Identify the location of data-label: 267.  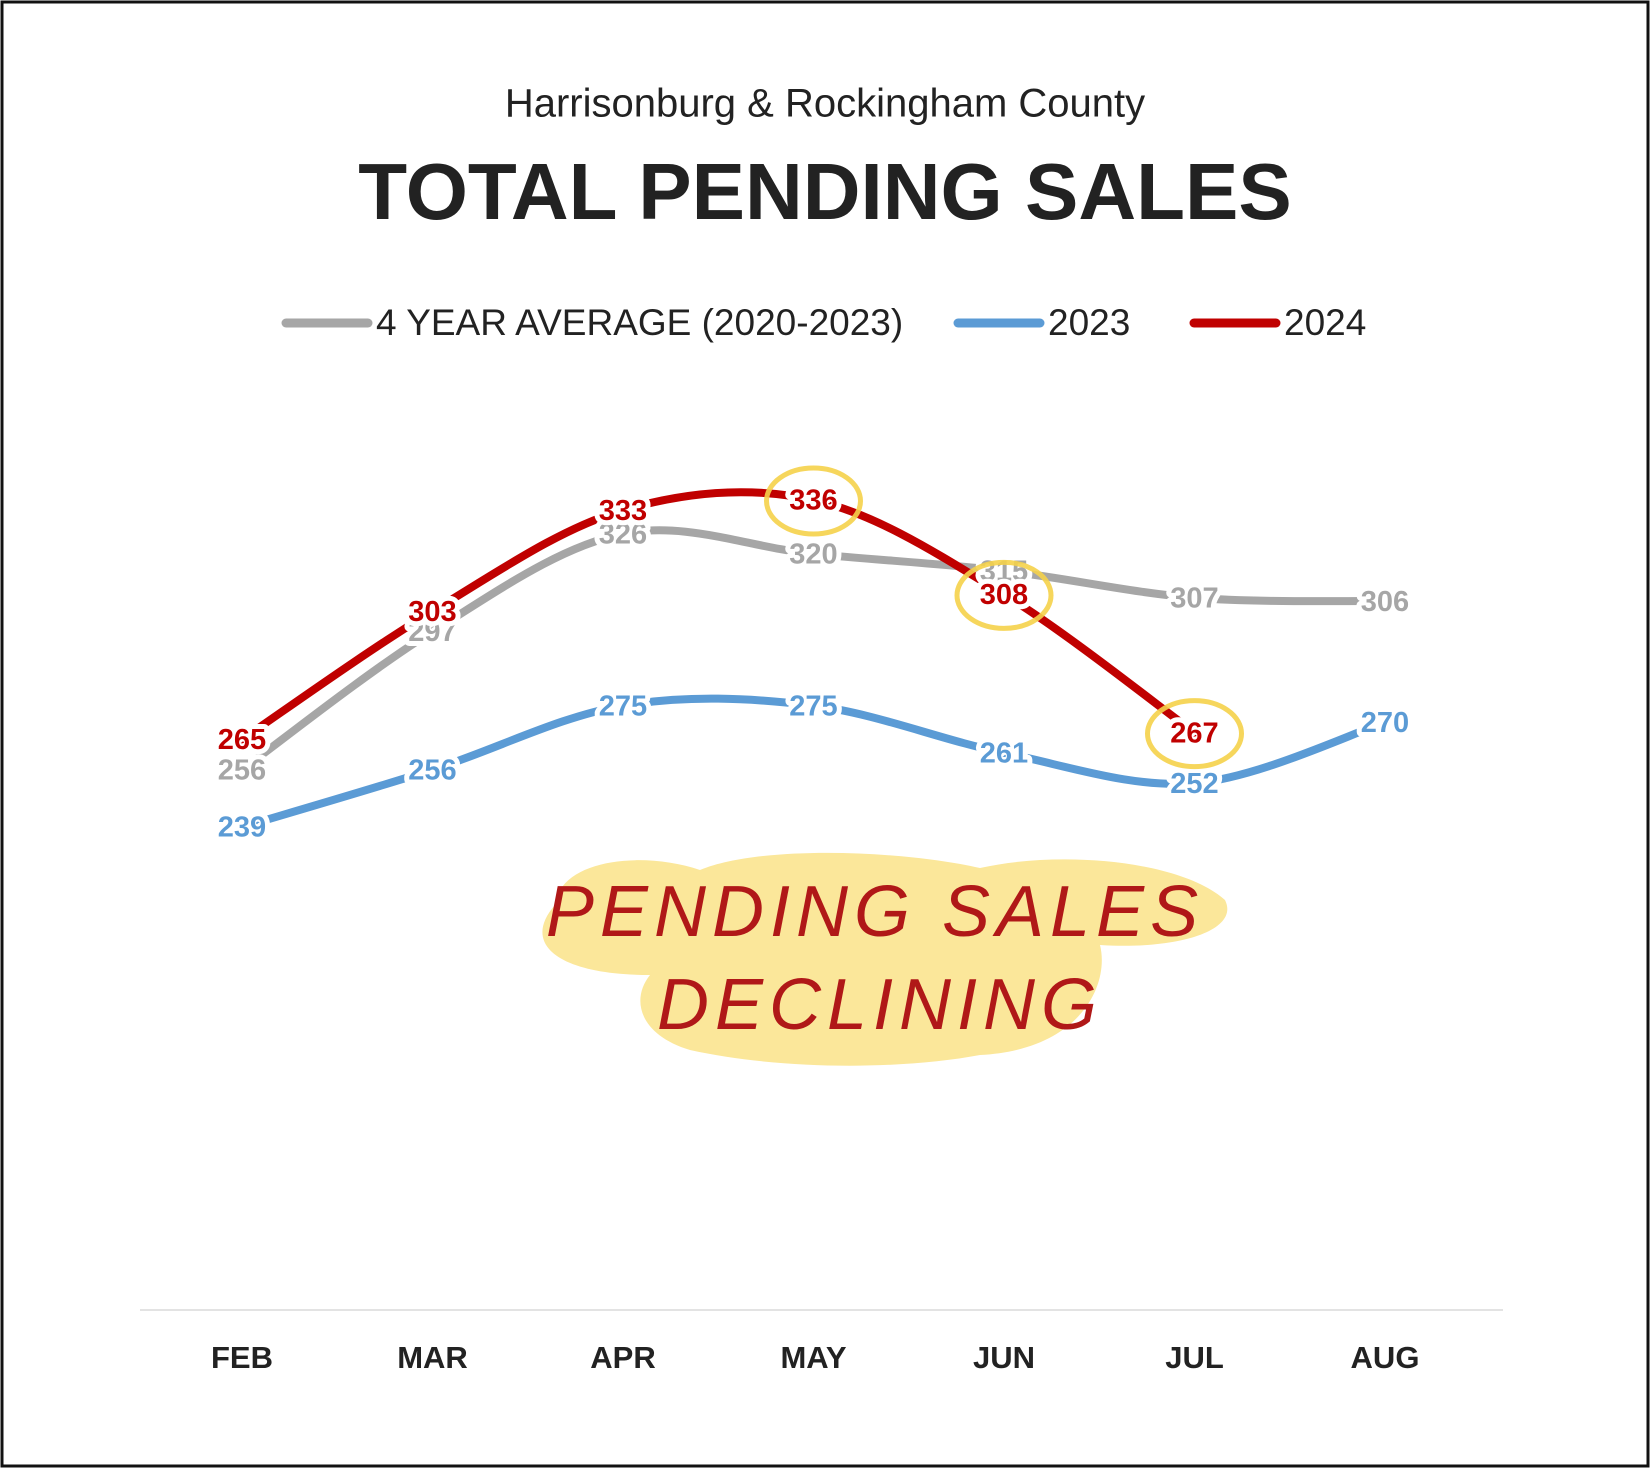
(1194, 733).